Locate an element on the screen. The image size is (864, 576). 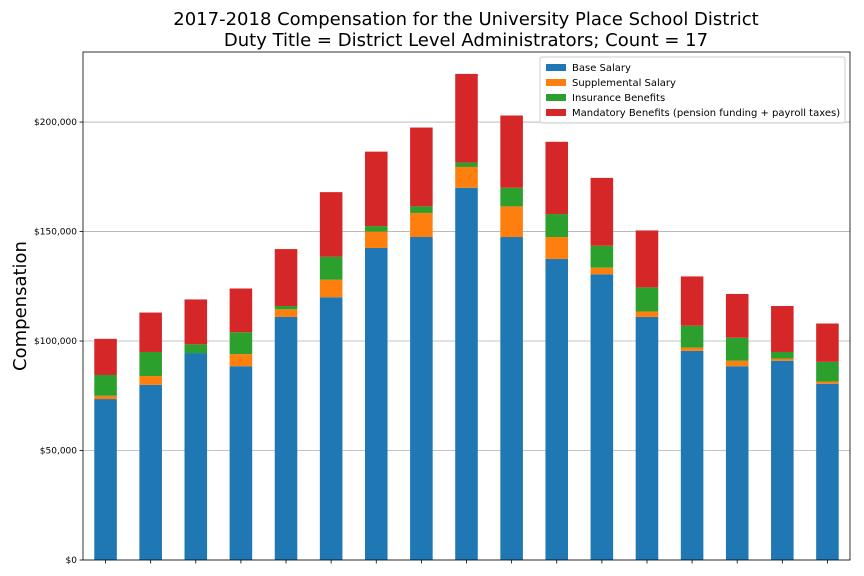
legend-box is located at coordinates (692, 90).